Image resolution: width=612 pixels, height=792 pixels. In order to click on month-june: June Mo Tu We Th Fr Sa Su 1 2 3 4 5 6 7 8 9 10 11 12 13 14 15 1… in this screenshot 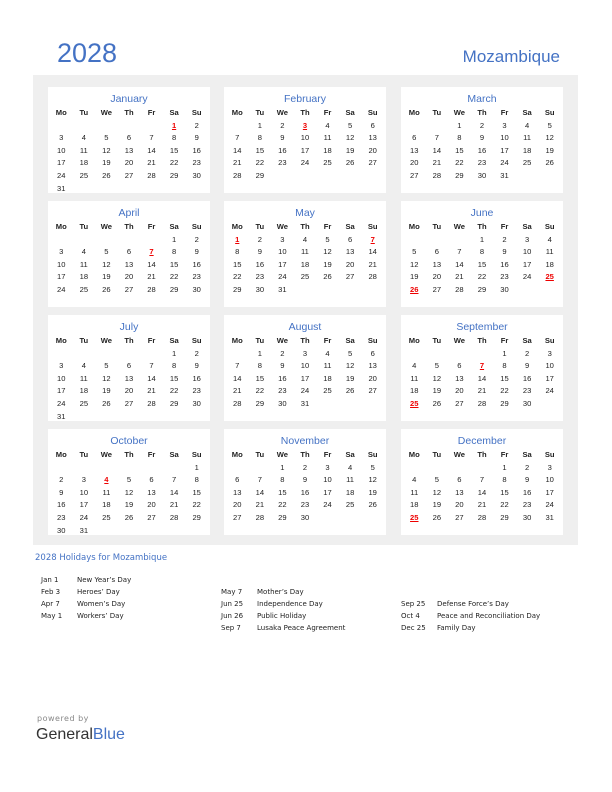, I will do `click(482, 254)`.